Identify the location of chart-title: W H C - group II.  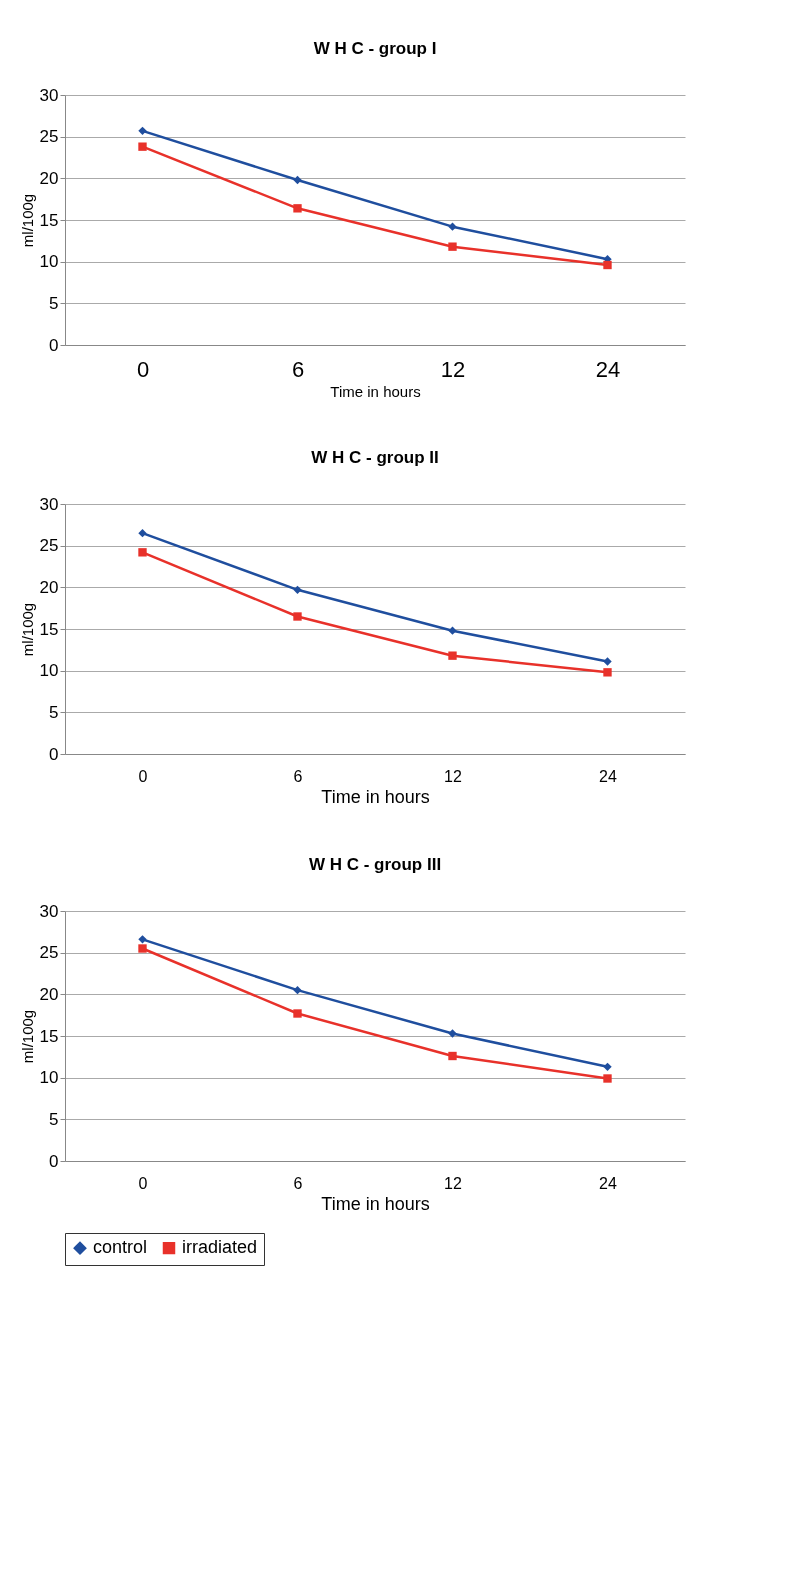
(375, 457).